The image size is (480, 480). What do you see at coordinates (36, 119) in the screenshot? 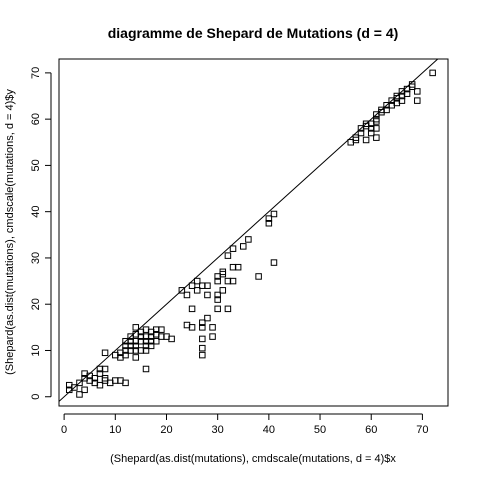
I see `y-tick-label: 60` at bounding box center [36, 119].